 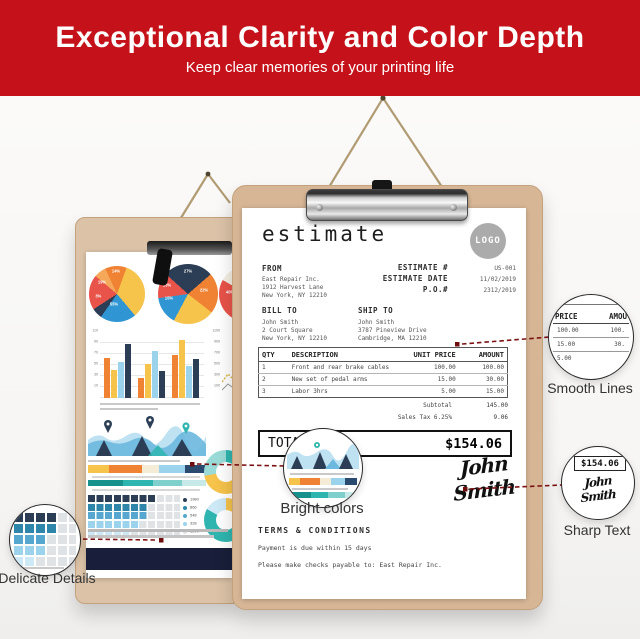 I want to click on pie3-label-40: 40%, so click(x=228, y=293).